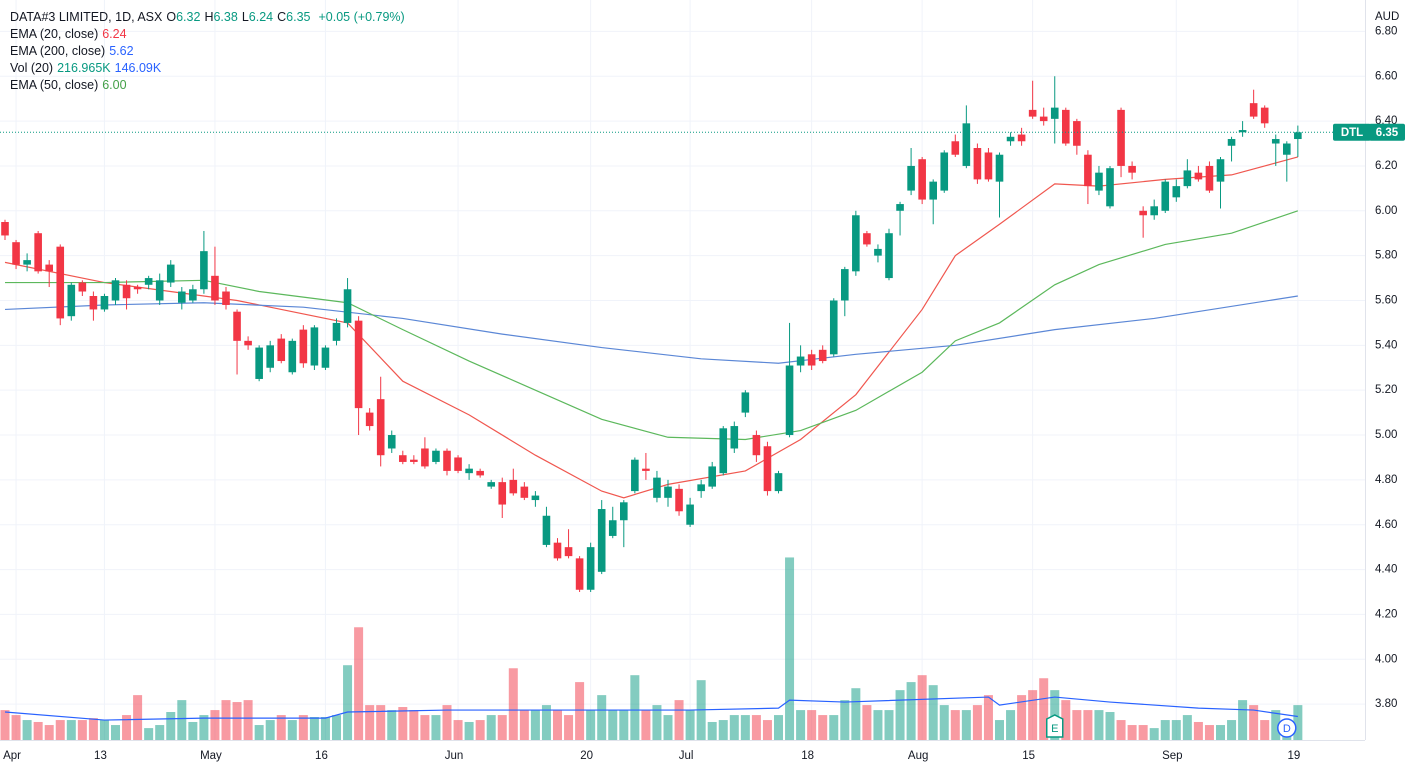  What do you see at coordinates (1386, 614) in the screenshot?
I see `y-tick-label: 4.20` at bounding box center [1386, 614].